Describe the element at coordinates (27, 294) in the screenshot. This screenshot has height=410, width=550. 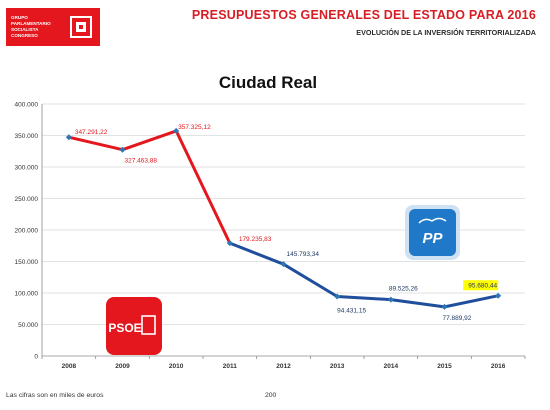
I see `y-tick-label: 100.000` at that location.